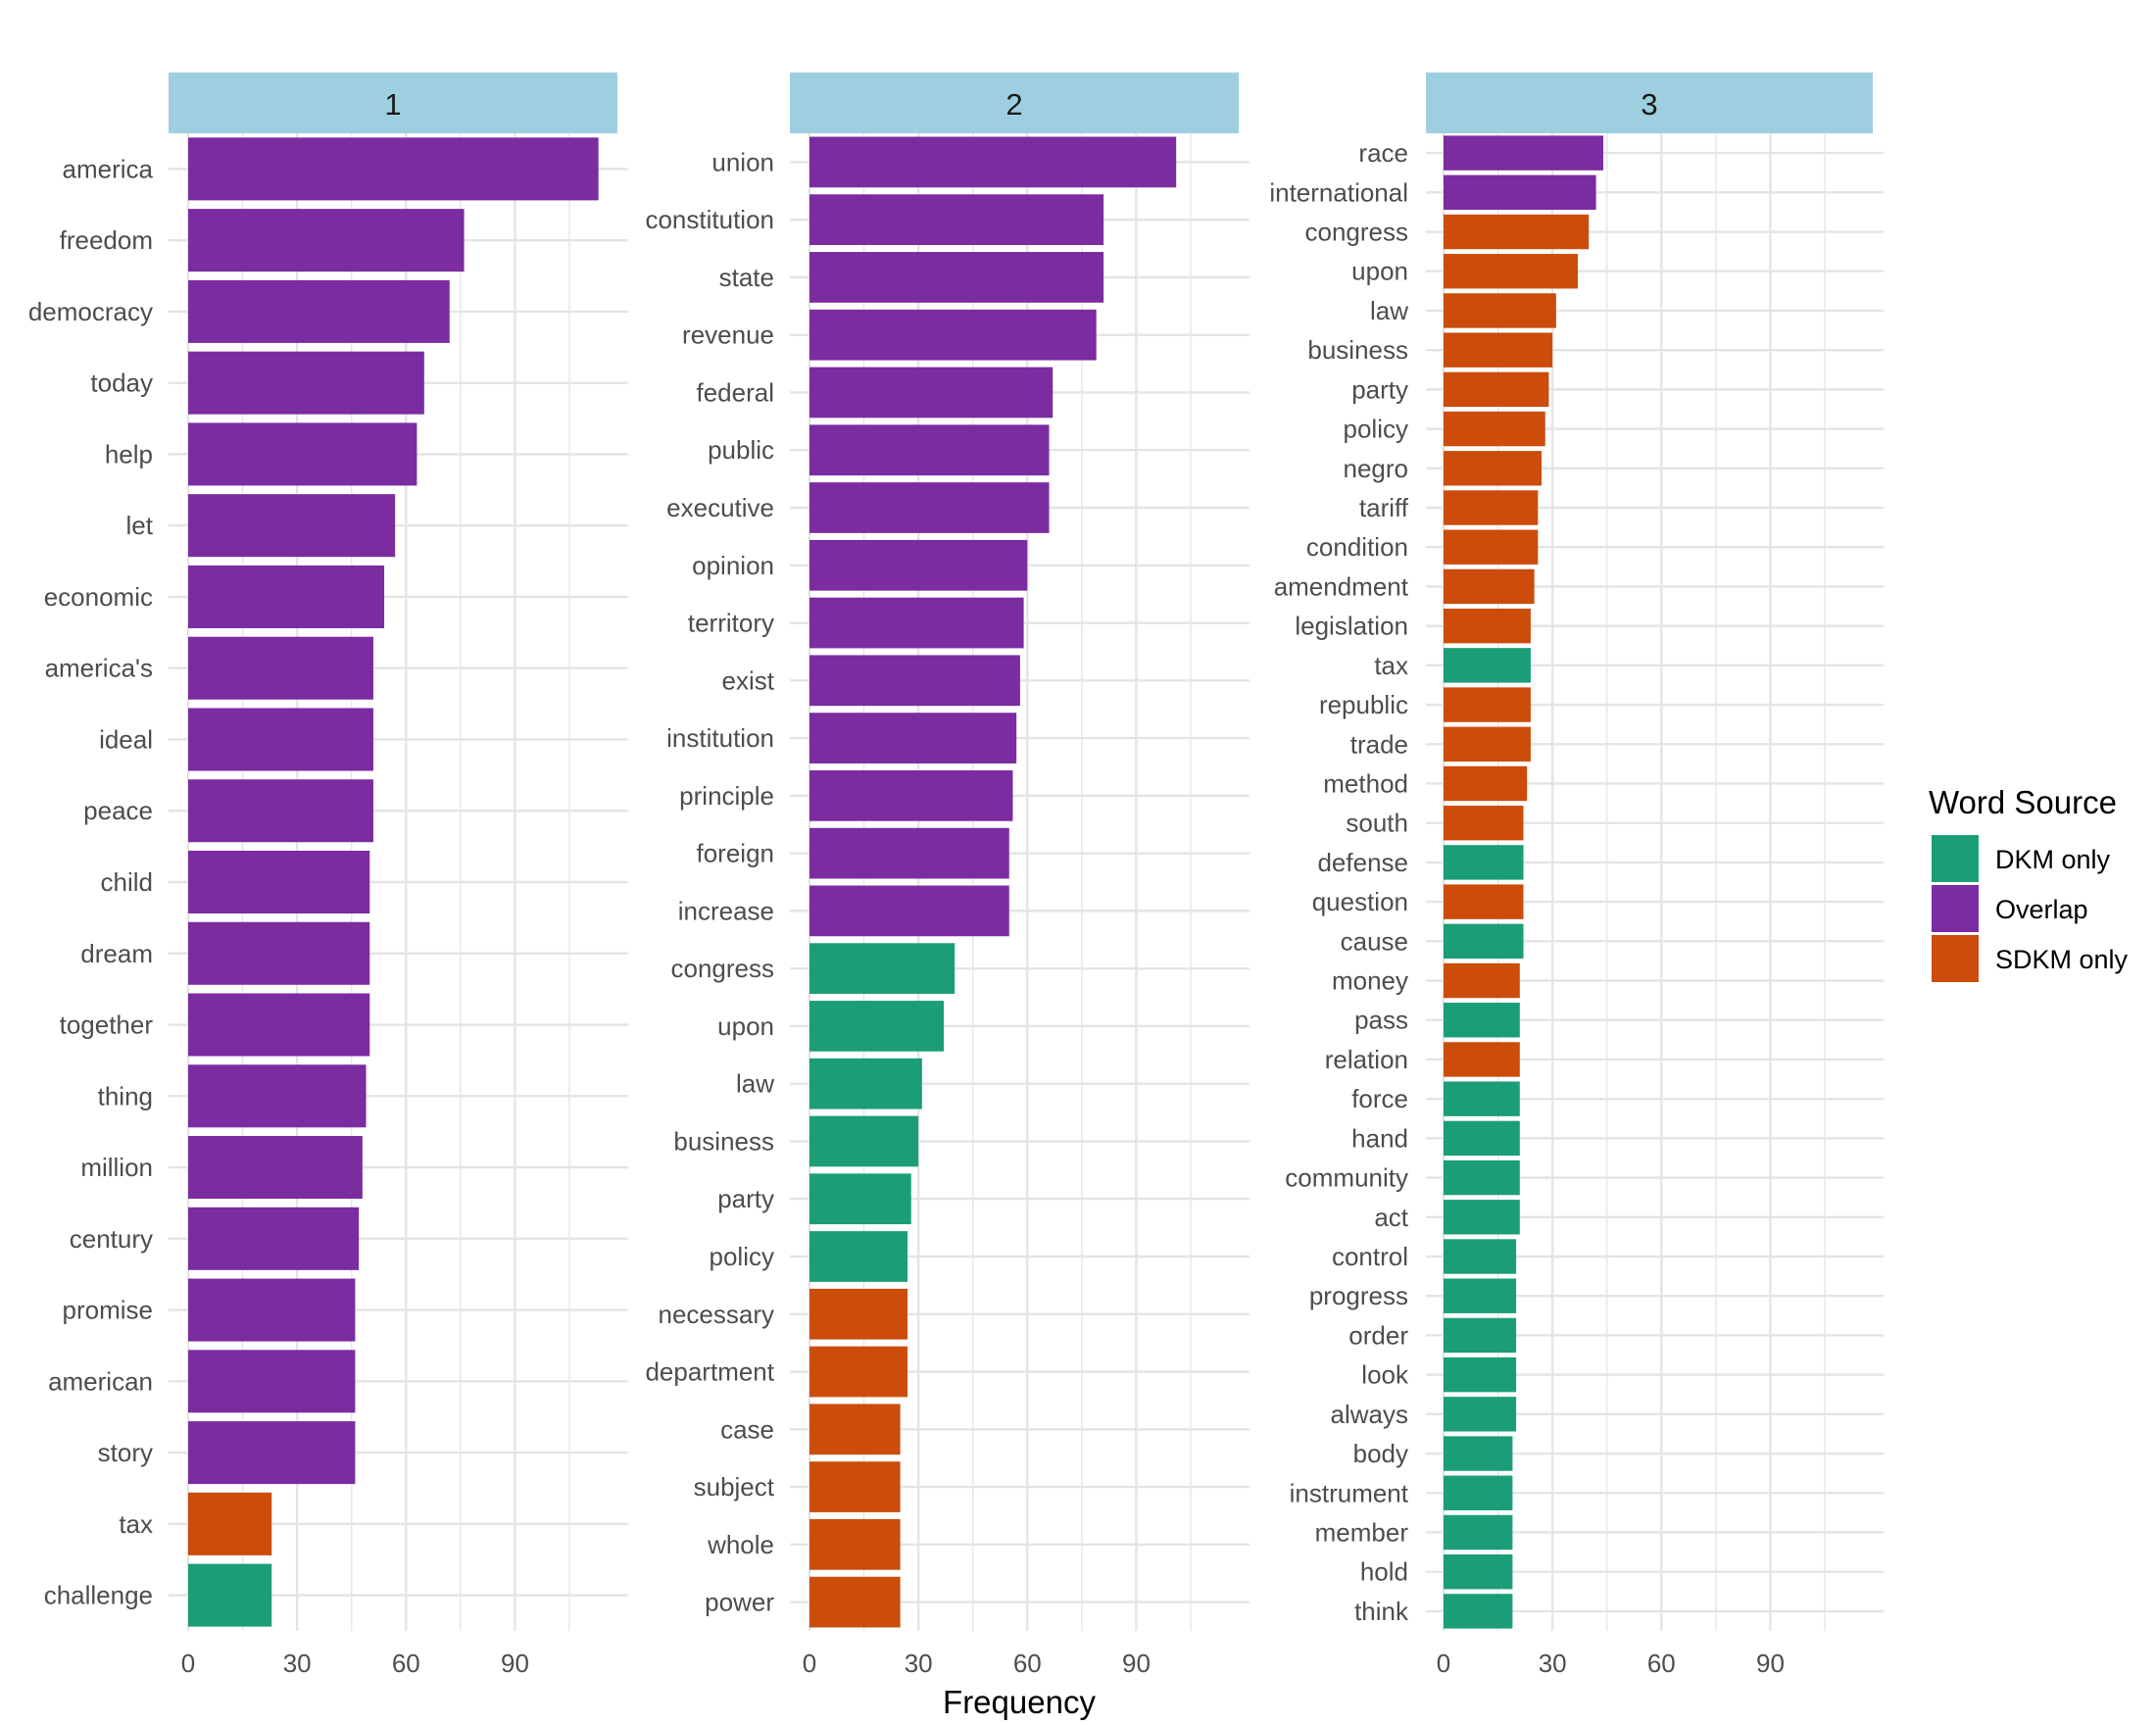 This screenshot has height=1725, width=2156. What do you see at coordinates (277, 1096) in the screenshot?
I see `bar-thing` at bounding box center [277, 1096].